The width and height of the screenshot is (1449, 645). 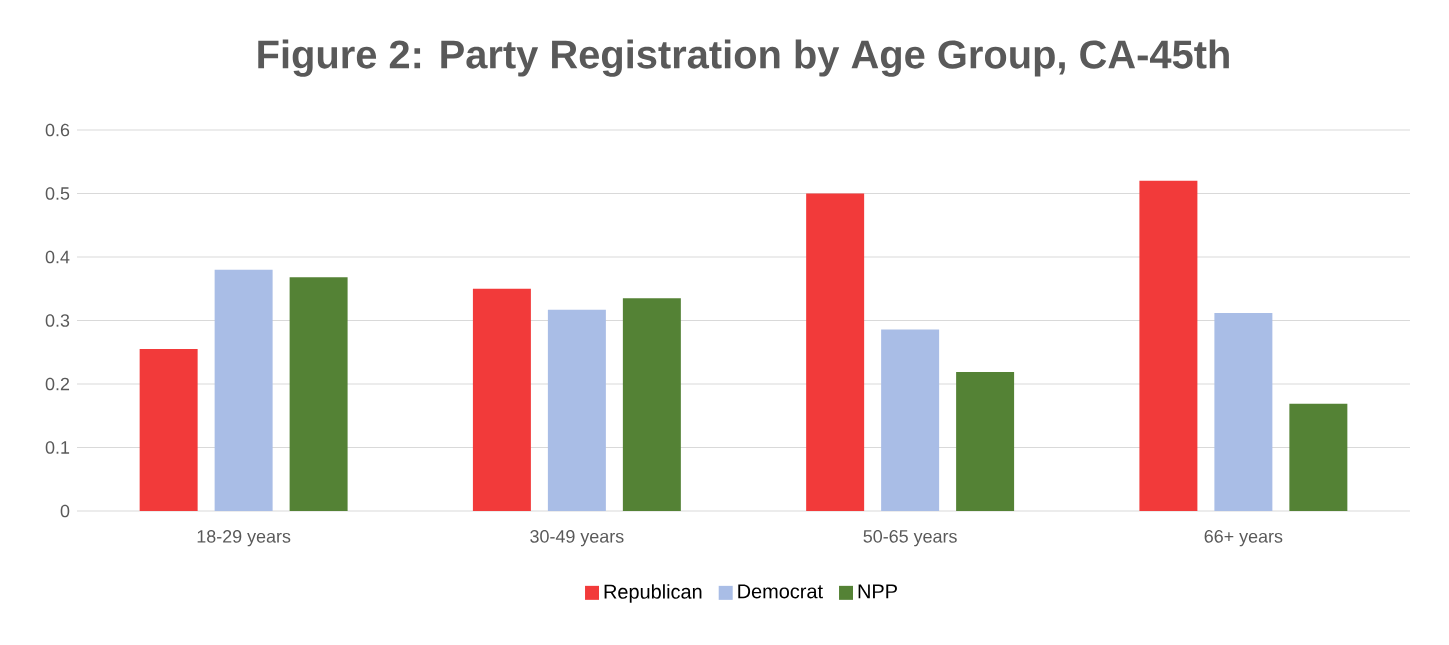 I want to click on x-tick-label: 66+ years, so click(x=1243, y=538).